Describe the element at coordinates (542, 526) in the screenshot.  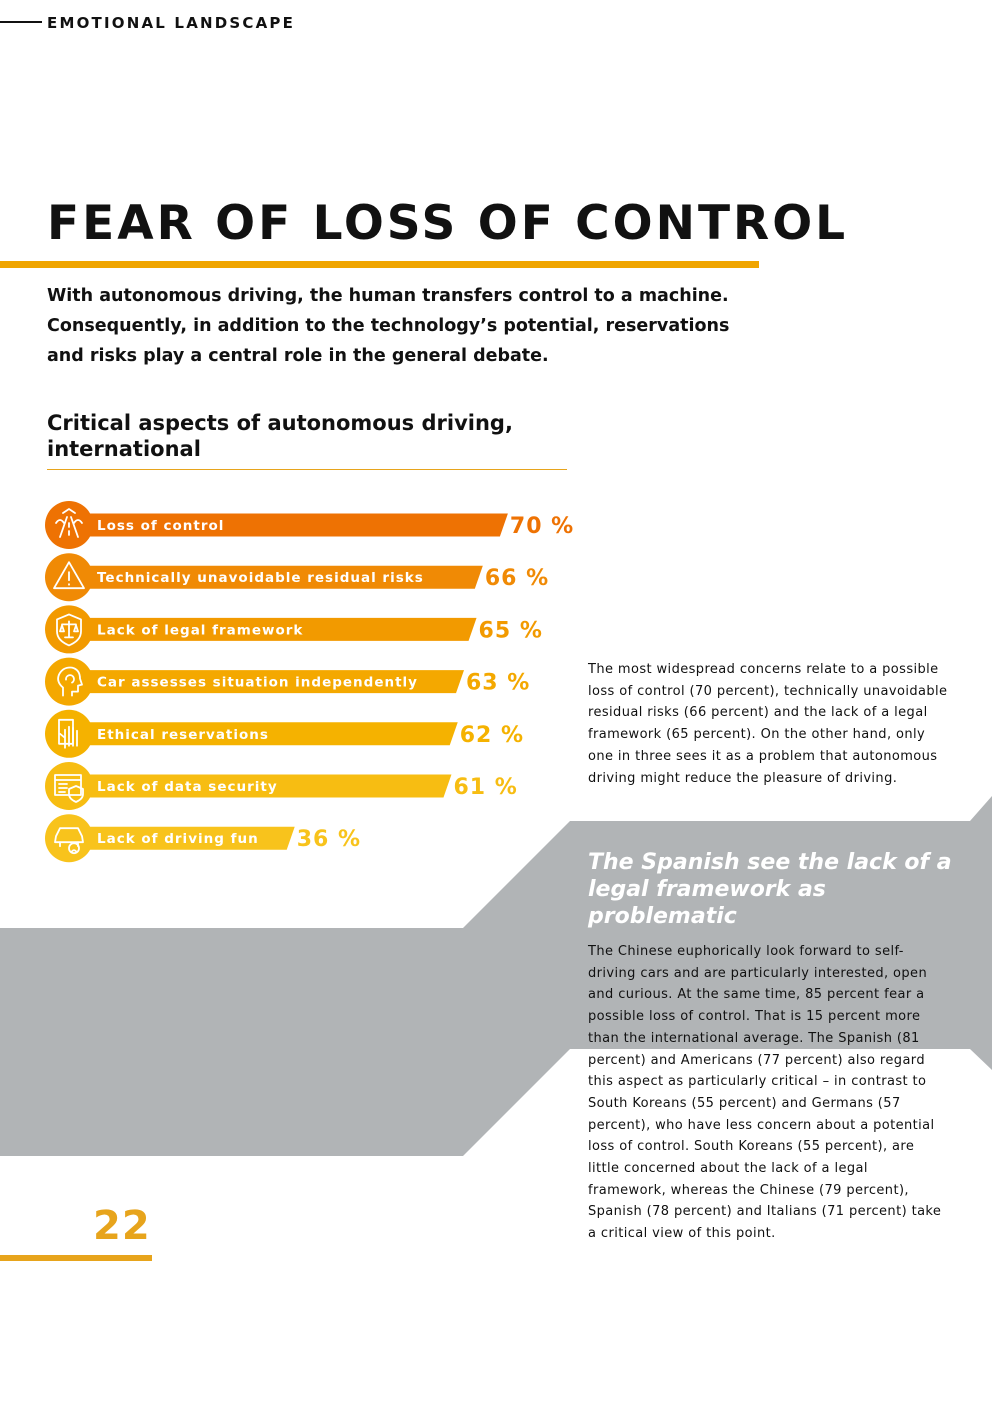
I see `value-label: 70 %` at that location.